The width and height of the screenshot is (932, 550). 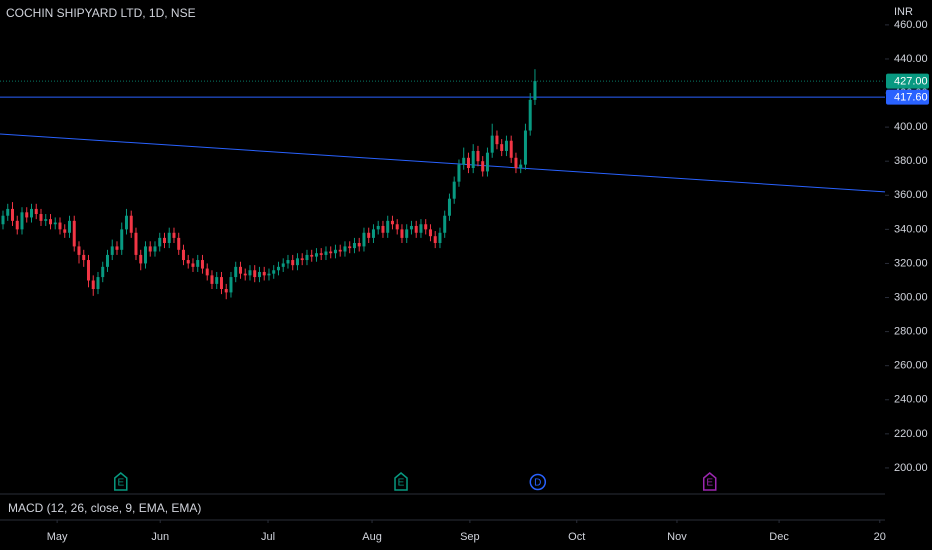 I want to click on y-tick-label: 440.00, so click(x=911, y=59).